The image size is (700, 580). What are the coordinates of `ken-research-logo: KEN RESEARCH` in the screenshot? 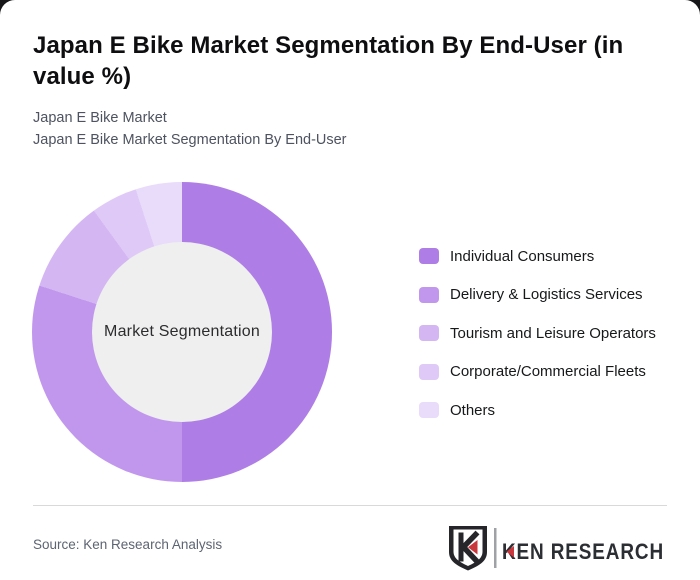 It's located at (556, 548).